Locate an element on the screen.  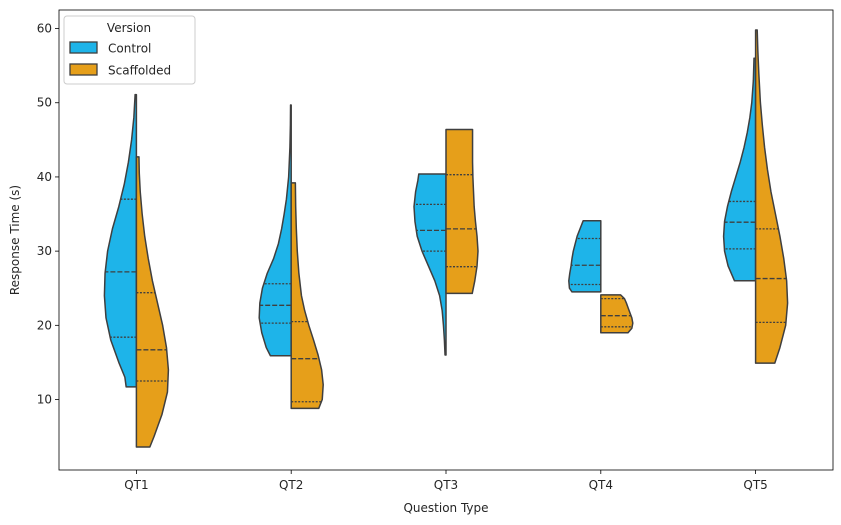
legend-label: Control is located at coordinates (129, 49).